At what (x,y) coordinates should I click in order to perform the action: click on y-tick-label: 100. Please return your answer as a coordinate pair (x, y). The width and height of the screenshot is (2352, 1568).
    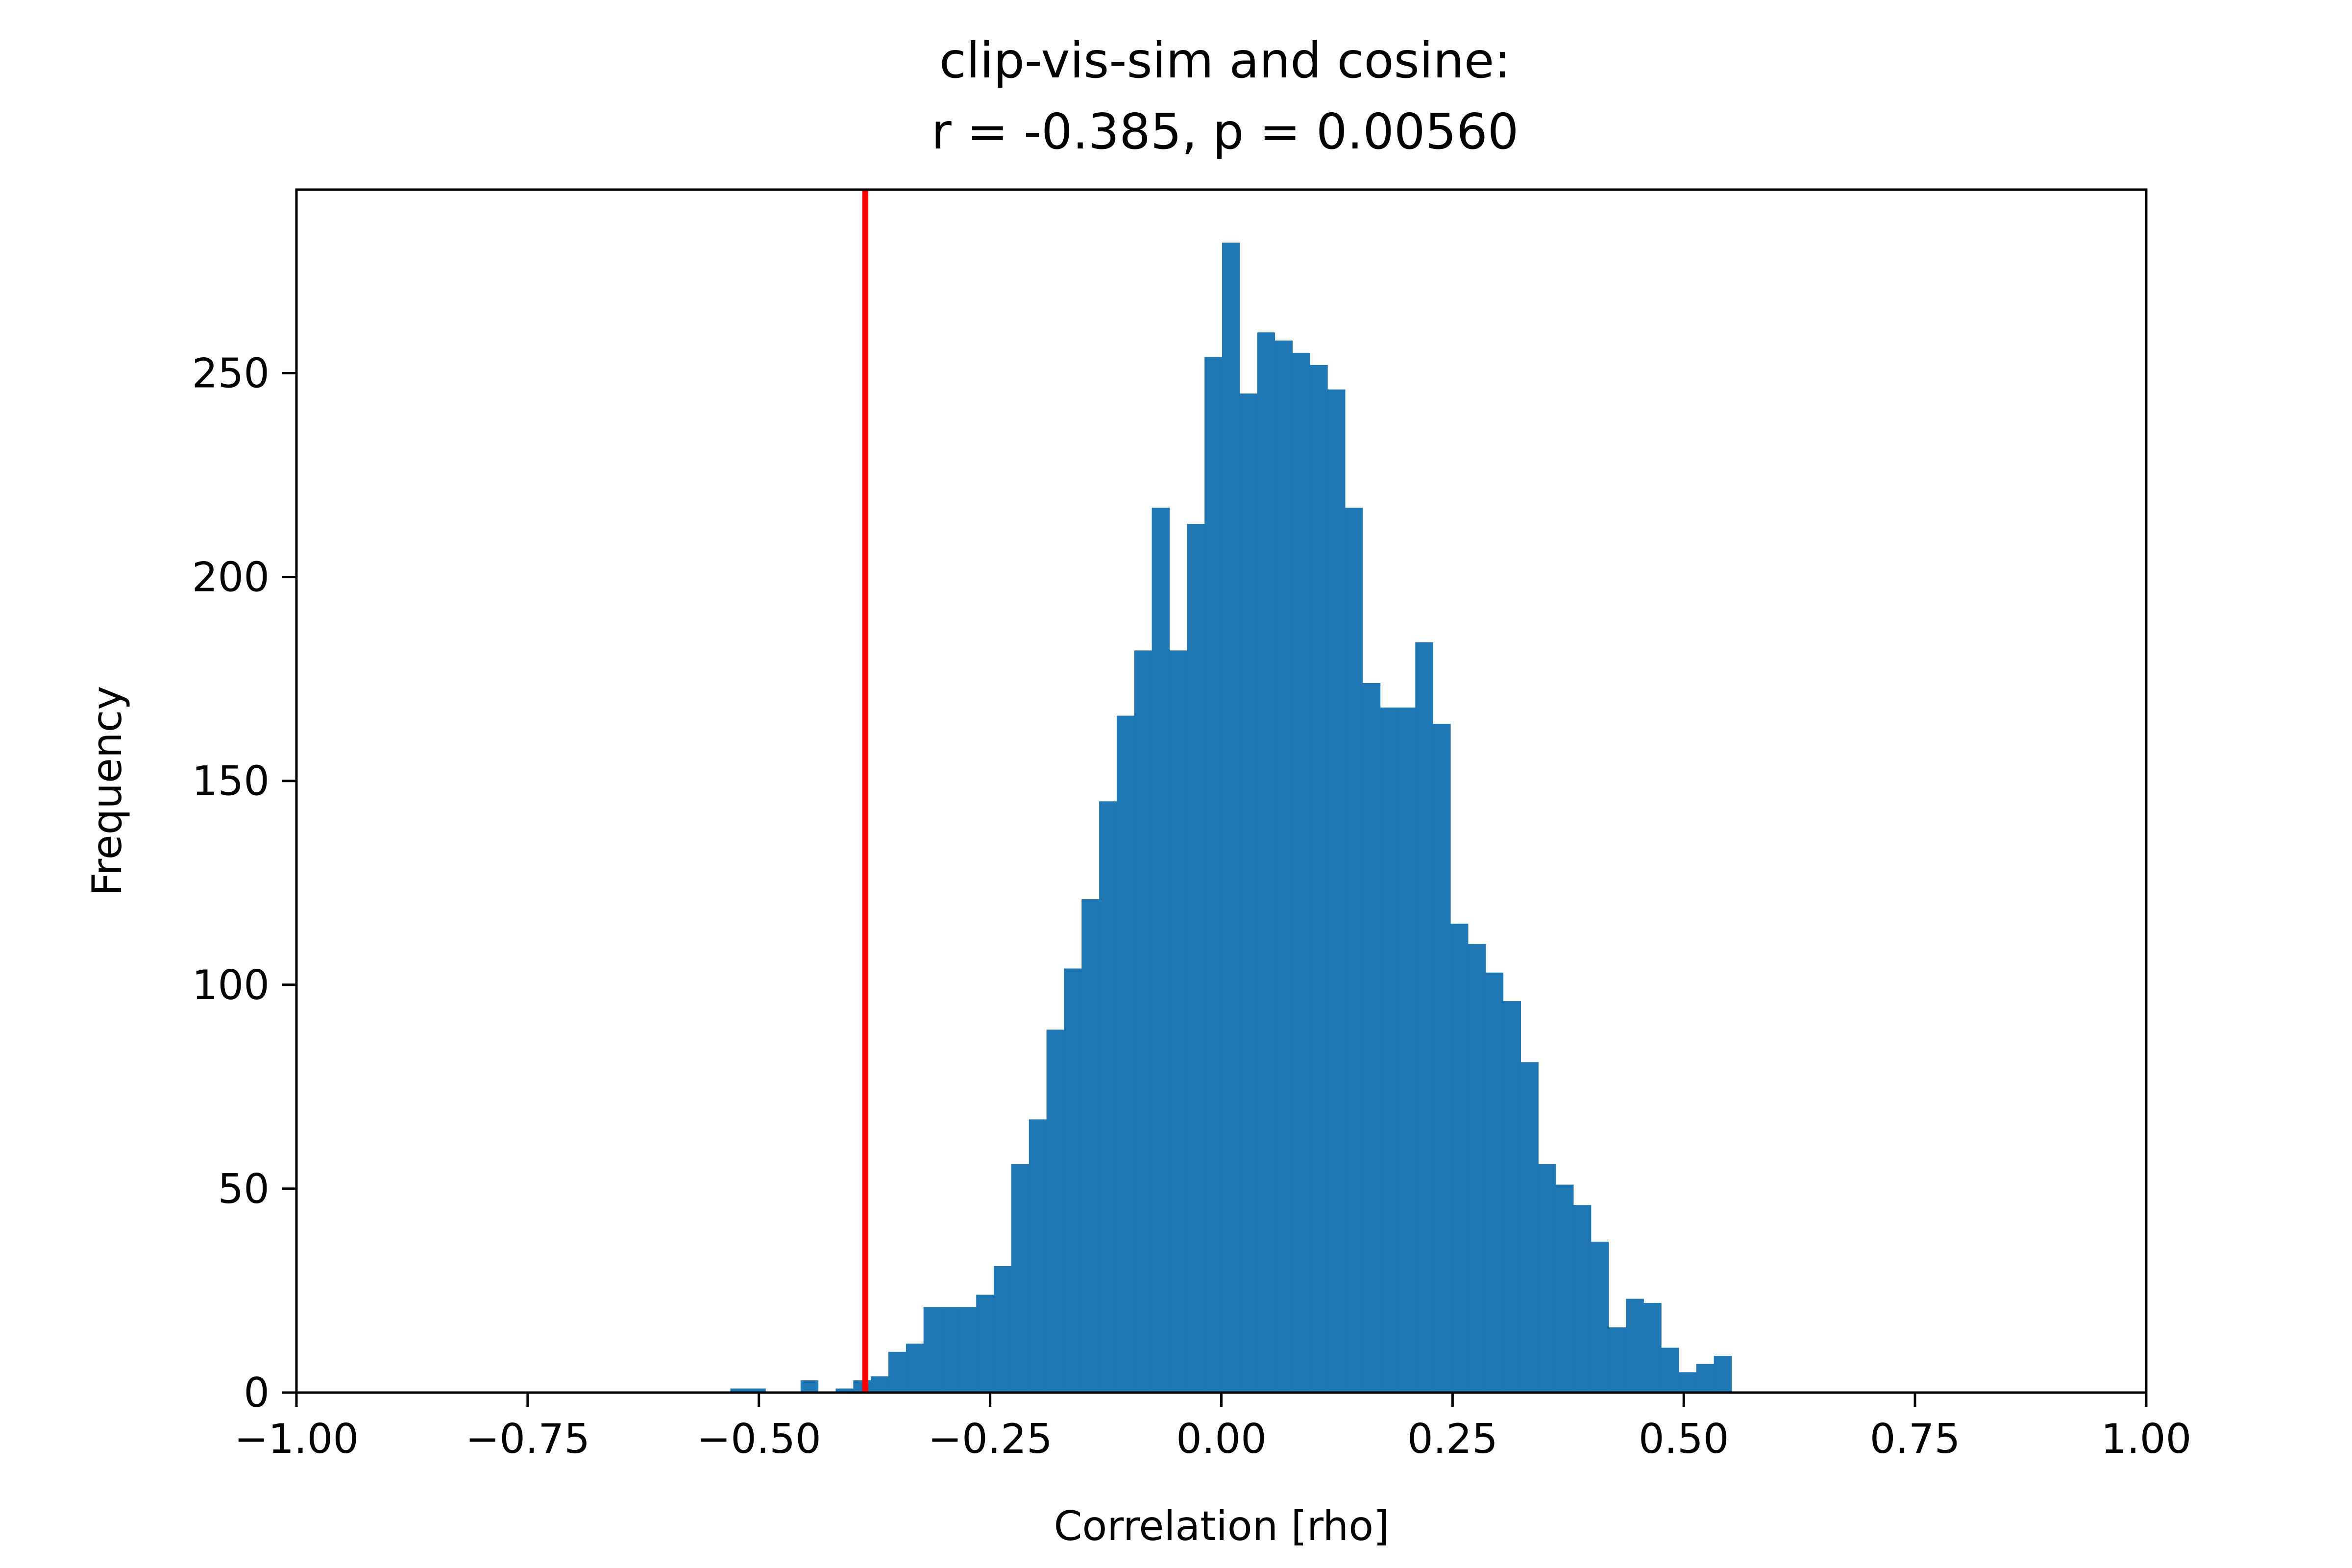
    Looking at the image, I should click on (231, 985).